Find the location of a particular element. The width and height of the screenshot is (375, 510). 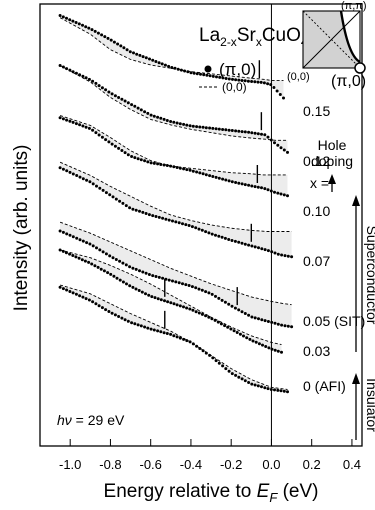

legend-label-pi0: (π,0) is located at coordinates (237, 69).